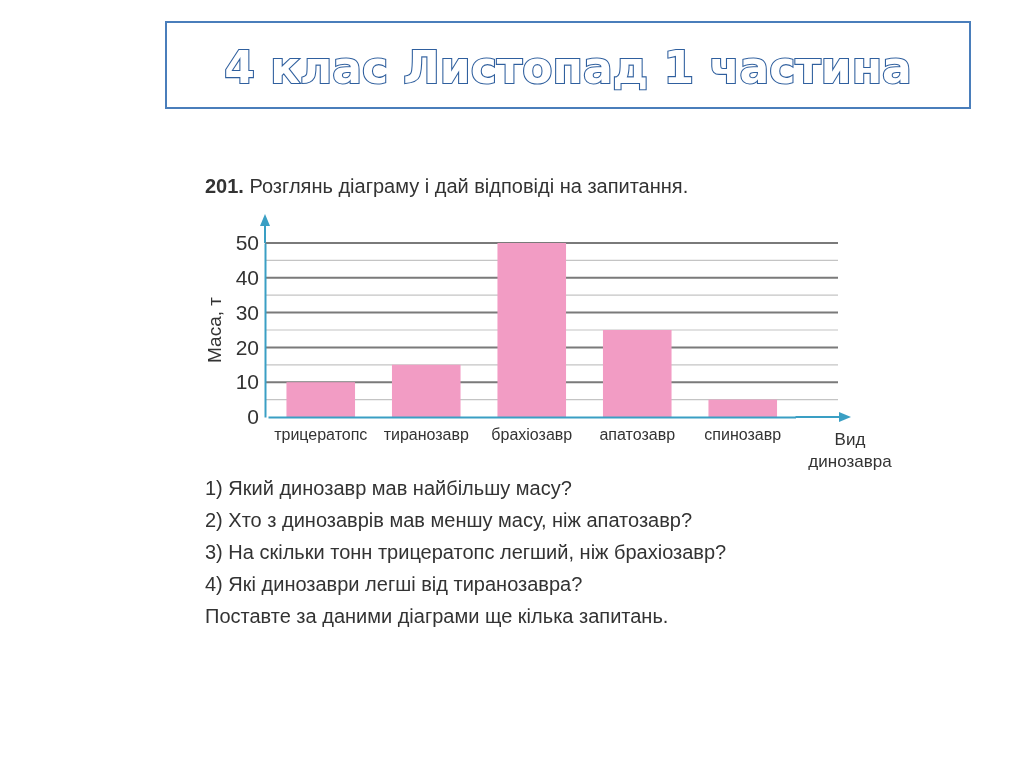 Image resolution: width=1024 pixels, height=767 pixels. I want to click on x-tick-label: брахіозавр, so click(532, 435).